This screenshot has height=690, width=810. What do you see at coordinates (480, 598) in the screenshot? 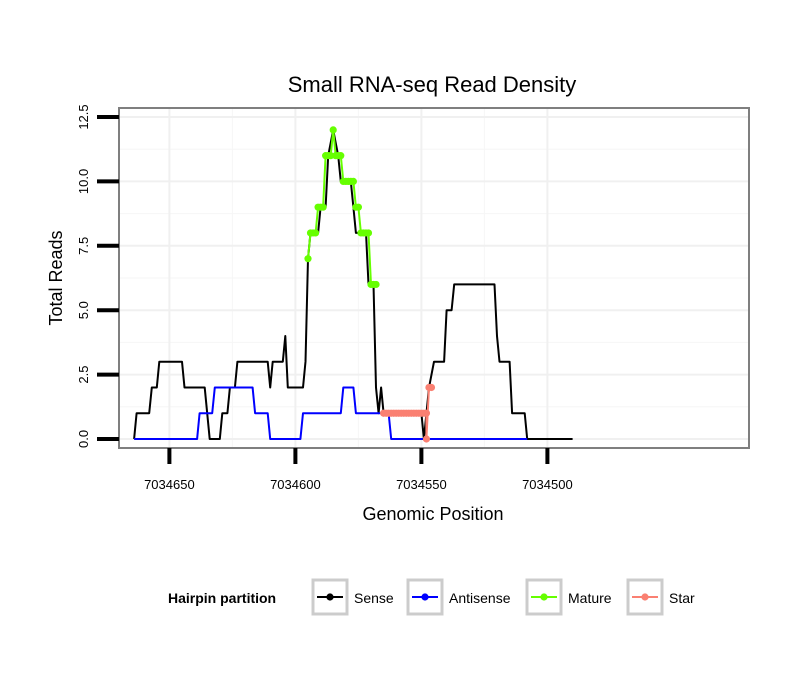
I see `legend-label: Antisense` at bounding box center [480, 598].